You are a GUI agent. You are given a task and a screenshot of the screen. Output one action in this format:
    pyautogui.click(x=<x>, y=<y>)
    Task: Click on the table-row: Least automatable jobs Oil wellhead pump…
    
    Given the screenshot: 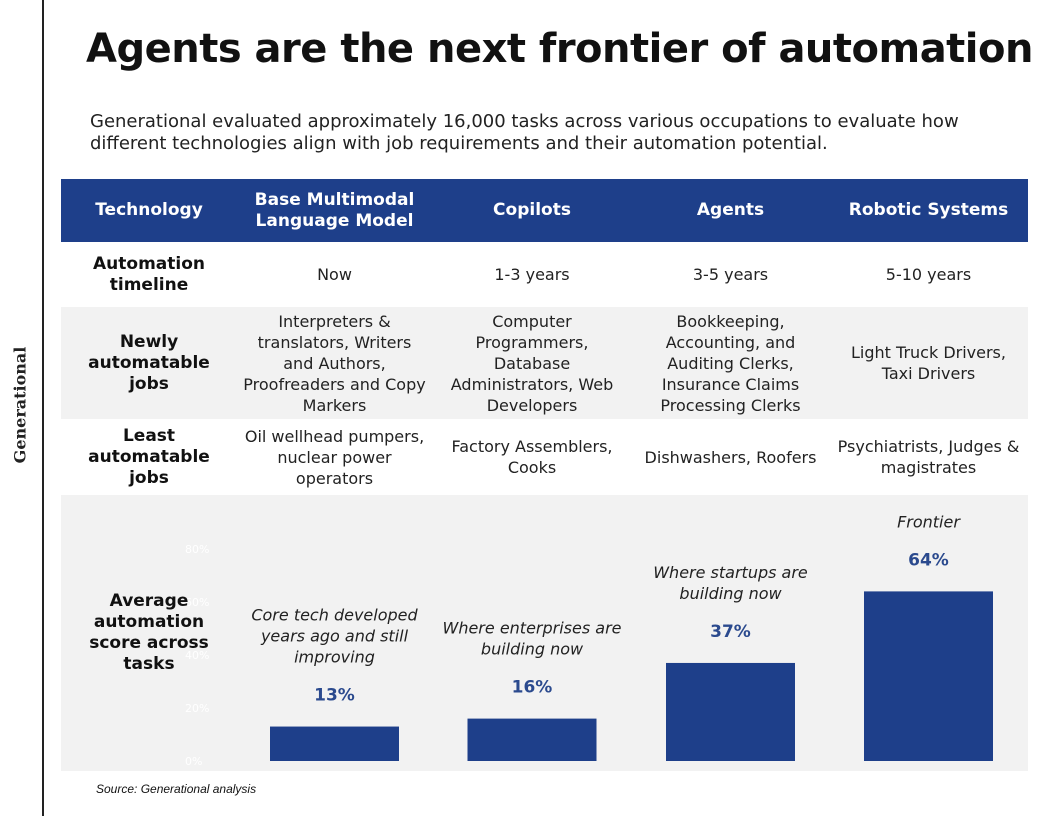 What is the action you would take?
    pyautogui.click(x=544, y=457)
    